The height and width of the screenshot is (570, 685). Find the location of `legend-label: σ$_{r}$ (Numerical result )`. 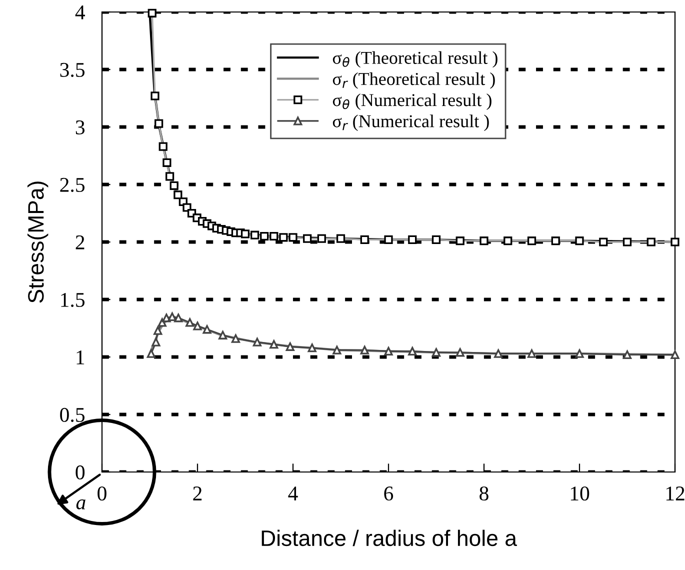

legend-label: σ$_{r}$ (Numerical result ) is located at coordinates (410, 122).